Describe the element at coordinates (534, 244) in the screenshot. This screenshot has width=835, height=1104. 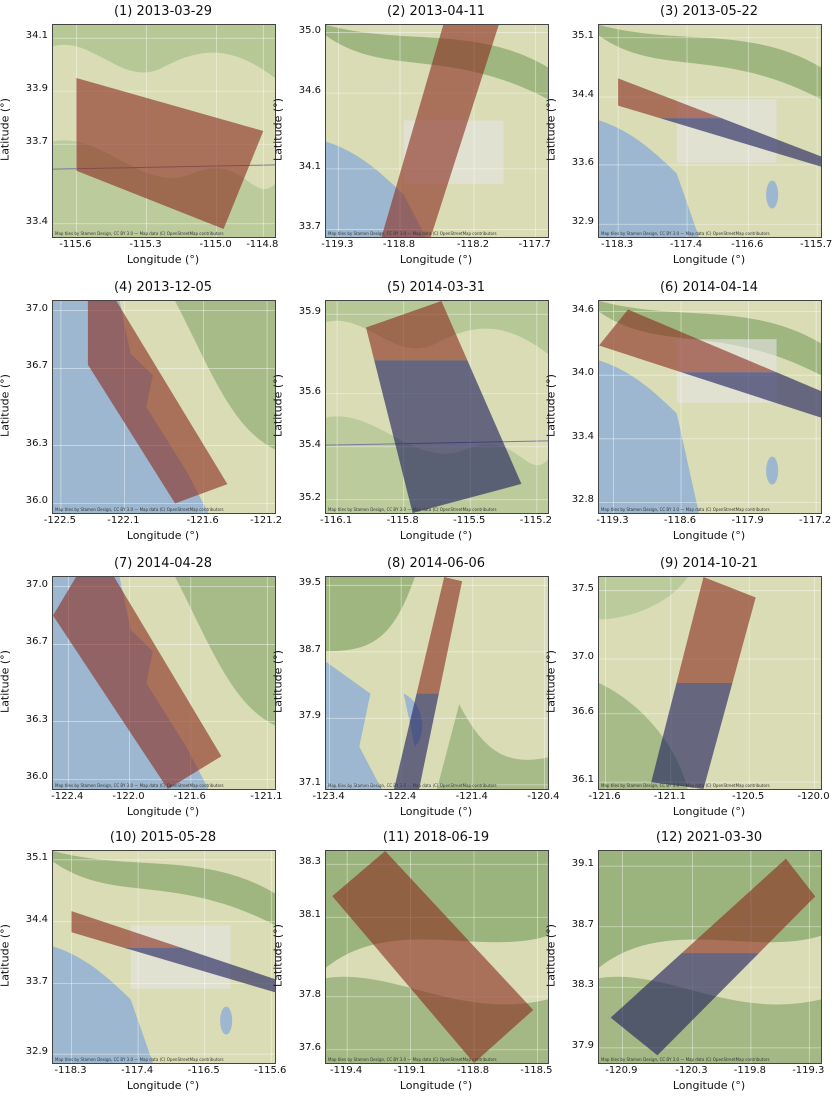
I see `x-tick-label: -117.7` at that location.